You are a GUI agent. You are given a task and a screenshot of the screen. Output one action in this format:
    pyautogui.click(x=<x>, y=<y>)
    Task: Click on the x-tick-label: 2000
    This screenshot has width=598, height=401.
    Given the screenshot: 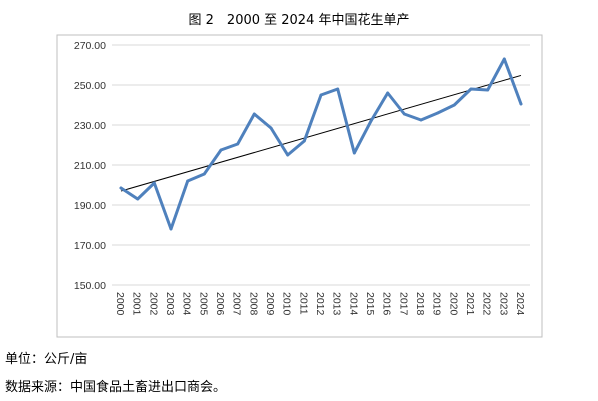 What is the action you would take?
    pyautogui.click(x=120, y=304)
    